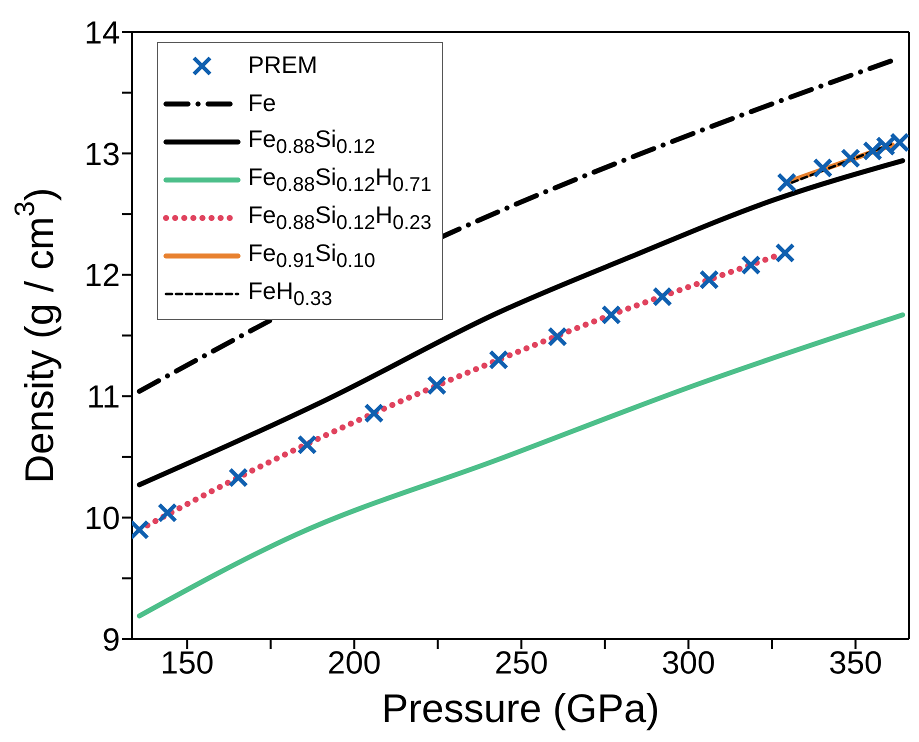 The height and width of the screenshot is (742, 919). I want to click on legend-label: Fe$_{0.88}$Si$_{0.12}$, so click(312, 142).